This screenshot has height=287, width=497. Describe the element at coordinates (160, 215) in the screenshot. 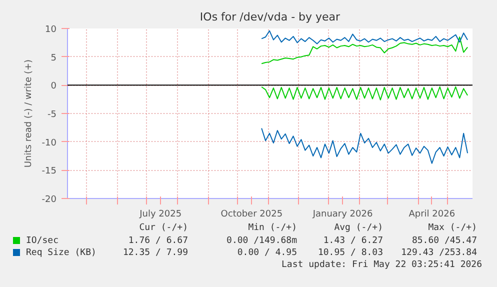

I see `x-tick-label: July 2025` at that location.